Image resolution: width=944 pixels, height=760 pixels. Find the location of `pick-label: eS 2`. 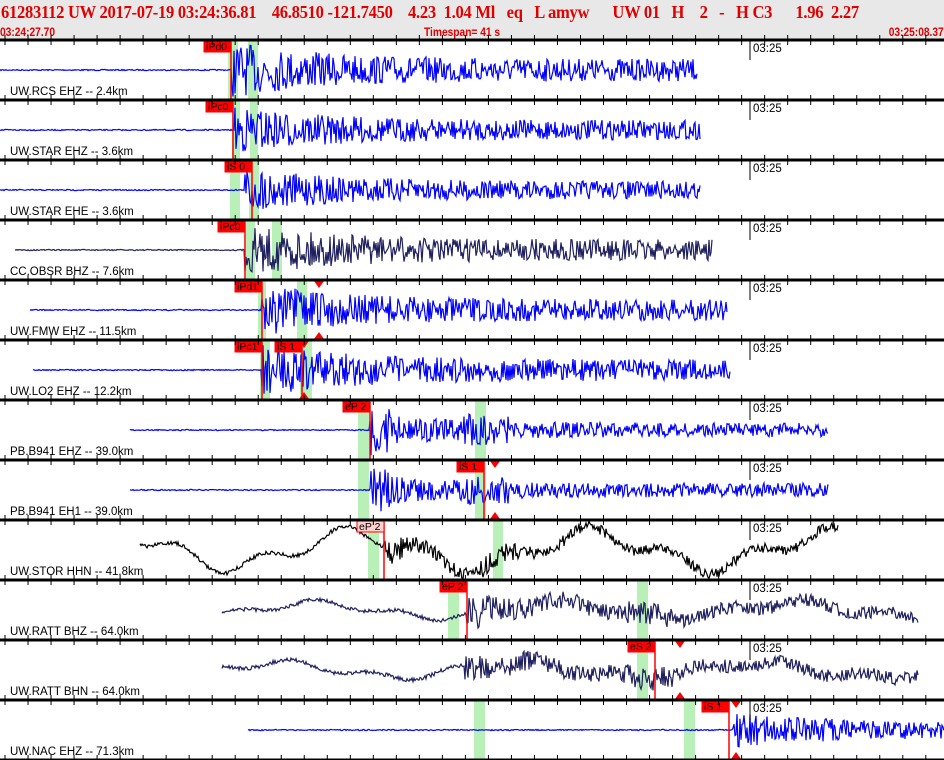

pick-label: eS 2 is located at coordinates (641, 647).